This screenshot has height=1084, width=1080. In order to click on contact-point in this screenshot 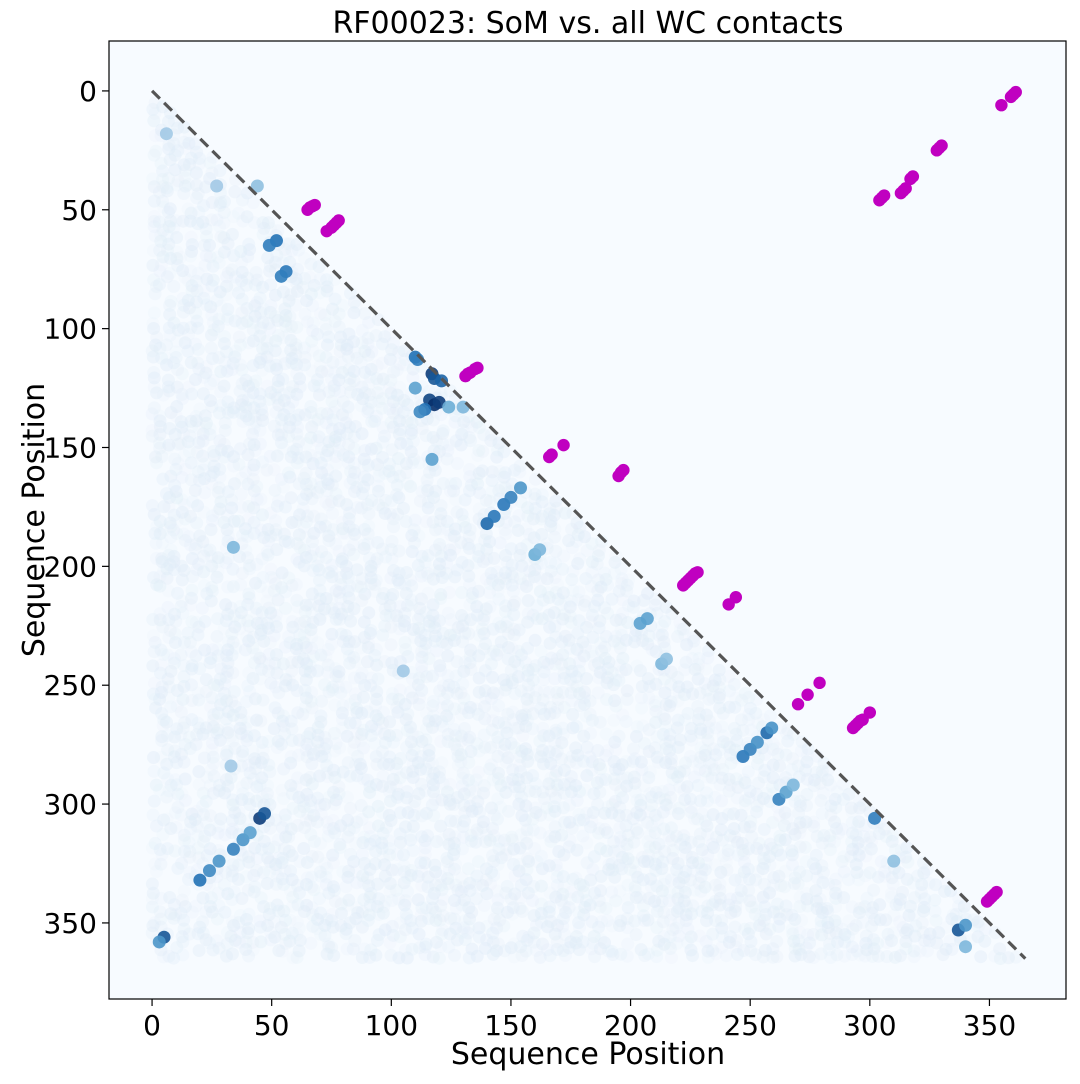, I will do `click(420, 412)`.